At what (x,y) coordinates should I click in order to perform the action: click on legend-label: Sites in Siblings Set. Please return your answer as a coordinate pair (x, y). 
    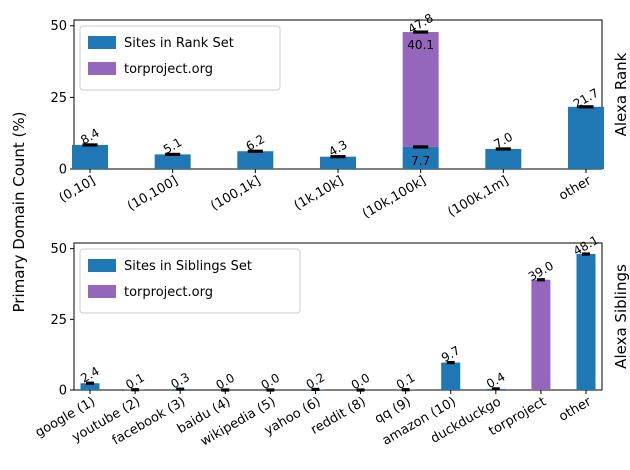
    Looking at the image, I should click on (188, 266).